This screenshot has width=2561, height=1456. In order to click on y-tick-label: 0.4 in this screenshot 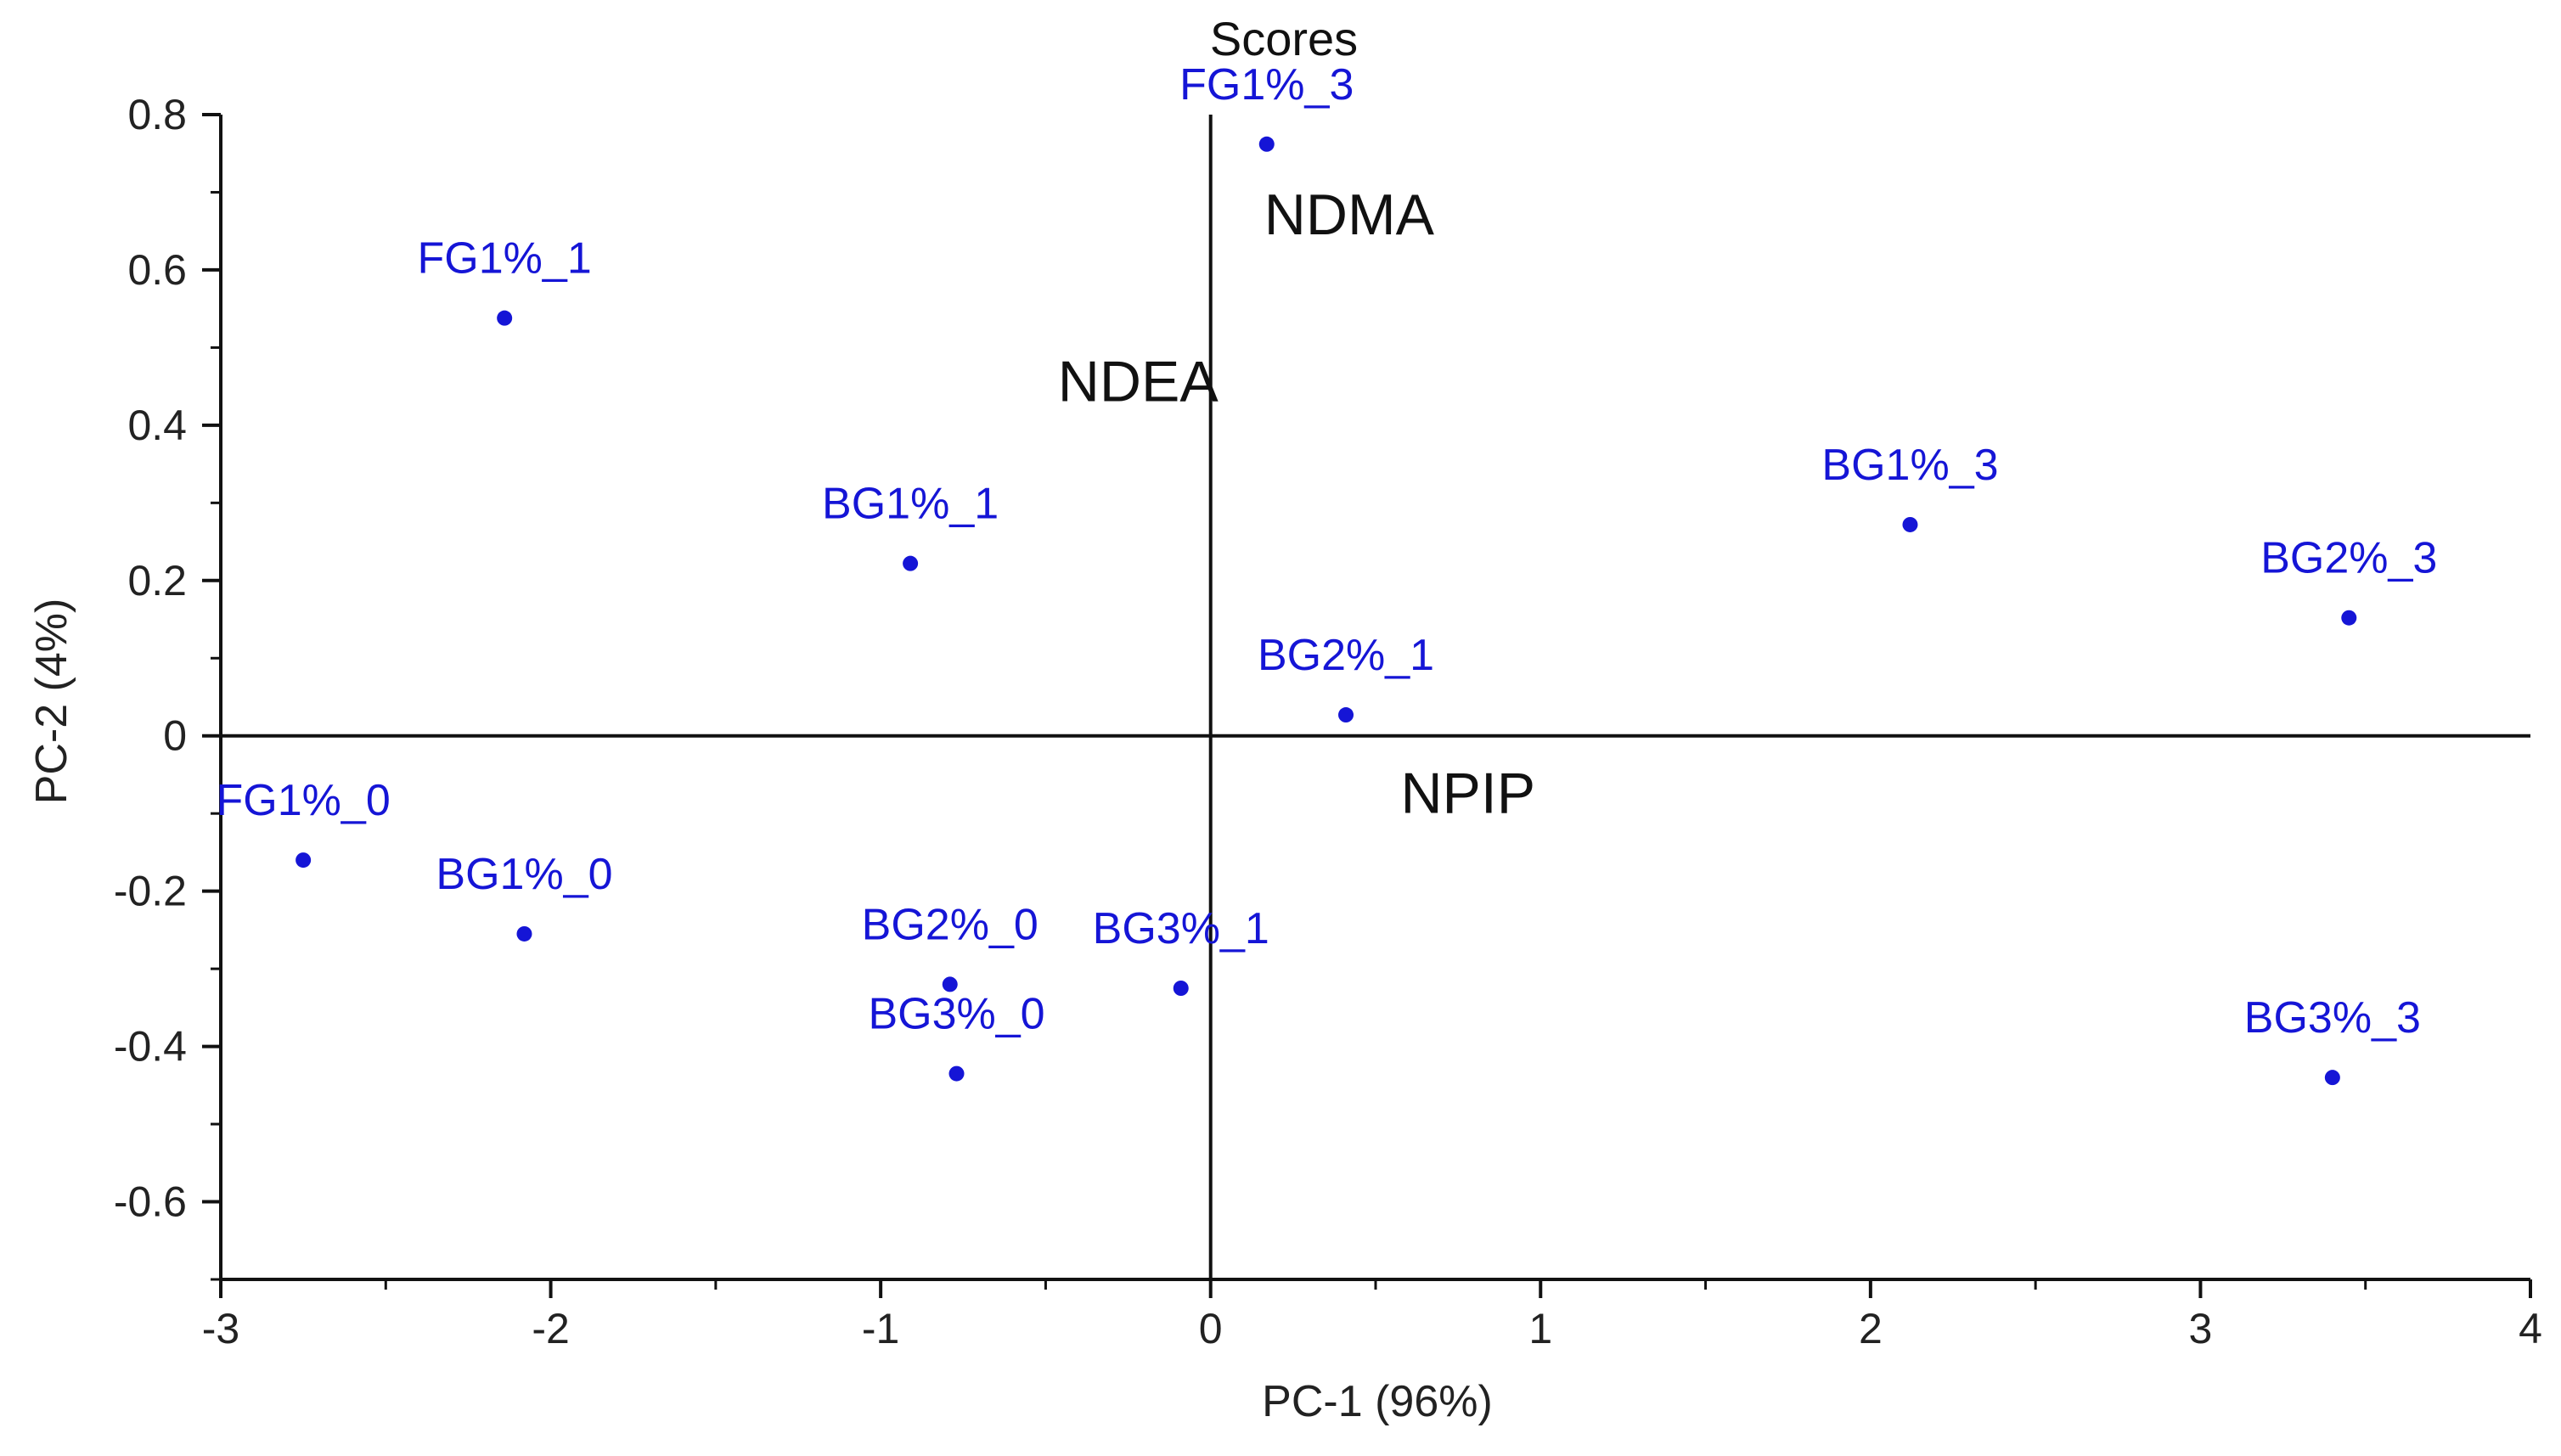, I will do `click(157, 425)`.